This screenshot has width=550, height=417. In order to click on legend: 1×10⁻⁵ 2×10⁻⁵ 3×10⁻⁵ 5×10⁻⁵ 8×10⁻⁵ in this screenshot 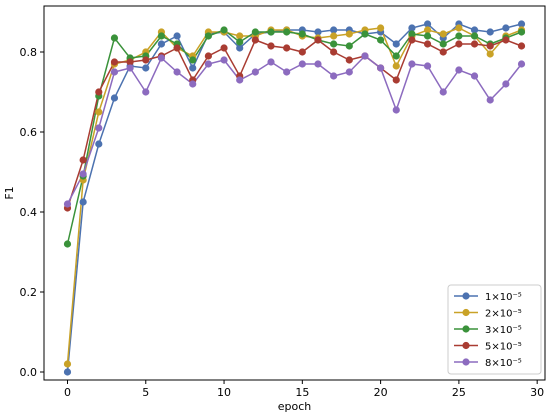, I will do `click(494, 329)`.